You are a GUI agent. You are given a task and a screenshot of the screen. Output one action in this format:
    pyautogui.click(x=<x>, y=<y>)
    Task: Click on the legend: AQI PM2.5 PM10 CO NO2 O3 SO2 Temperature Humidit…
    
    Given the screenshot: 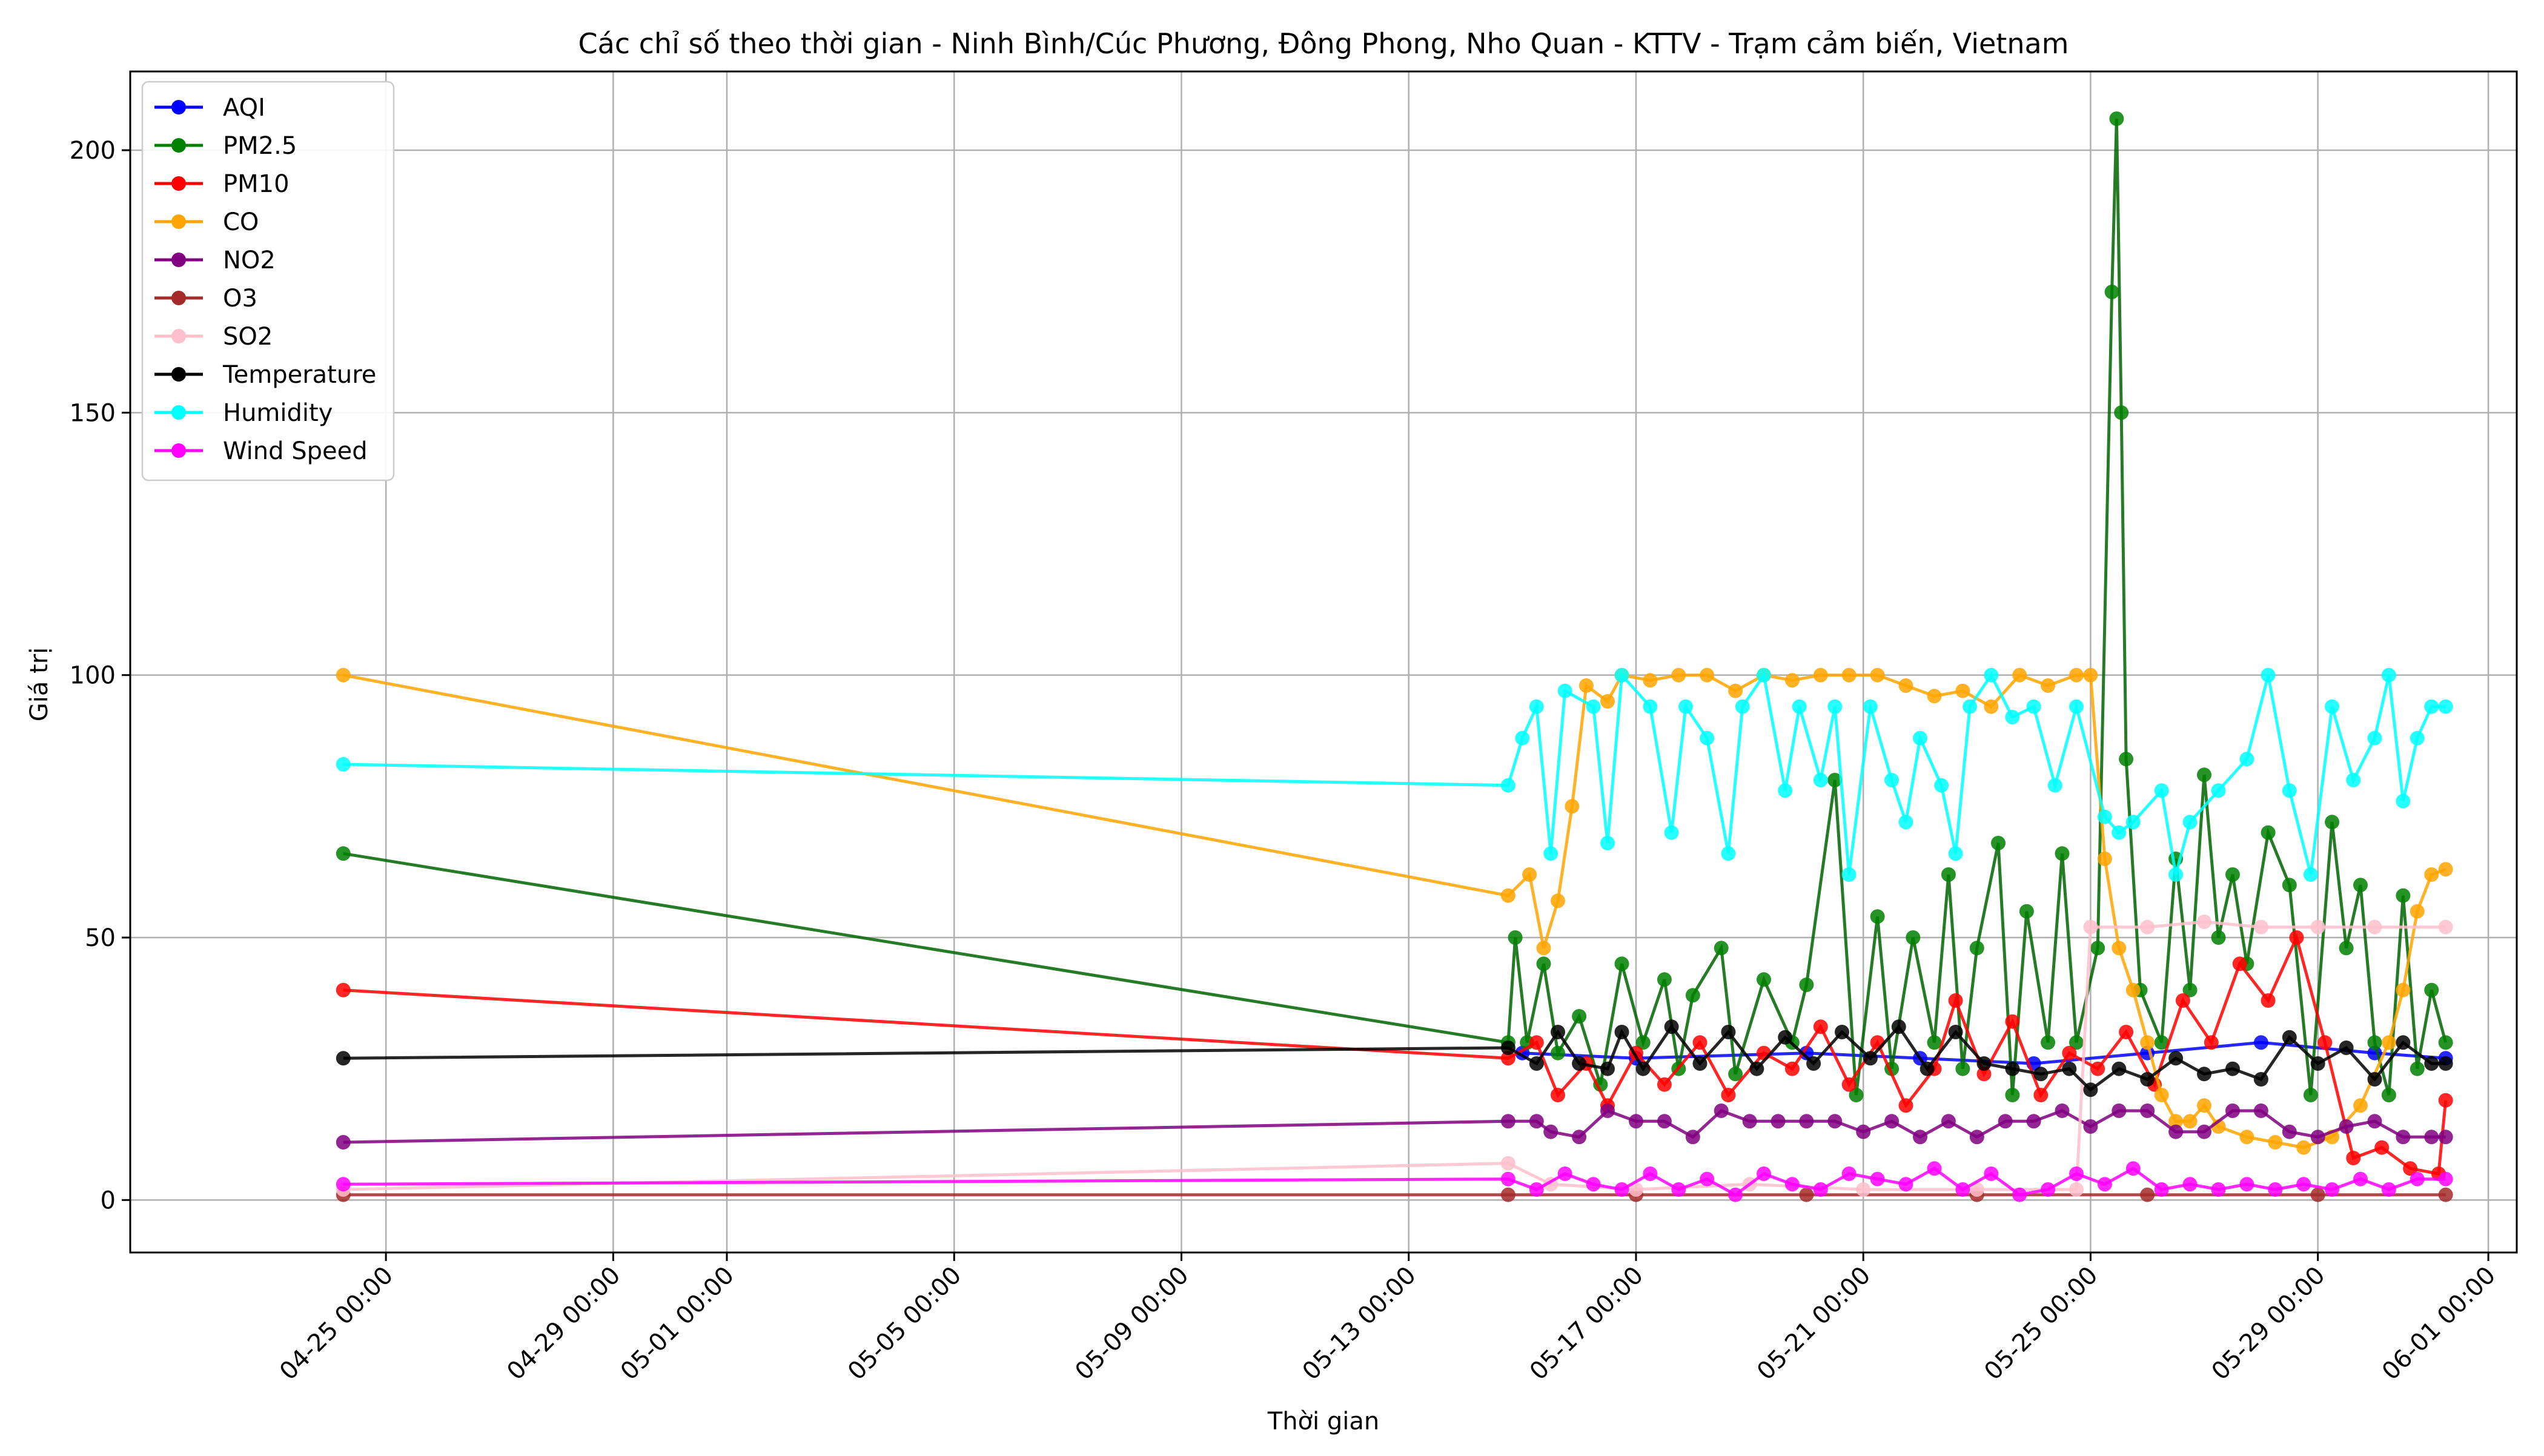 What is the action you would take?
    pyautogui.click(x=268, y=281)
    